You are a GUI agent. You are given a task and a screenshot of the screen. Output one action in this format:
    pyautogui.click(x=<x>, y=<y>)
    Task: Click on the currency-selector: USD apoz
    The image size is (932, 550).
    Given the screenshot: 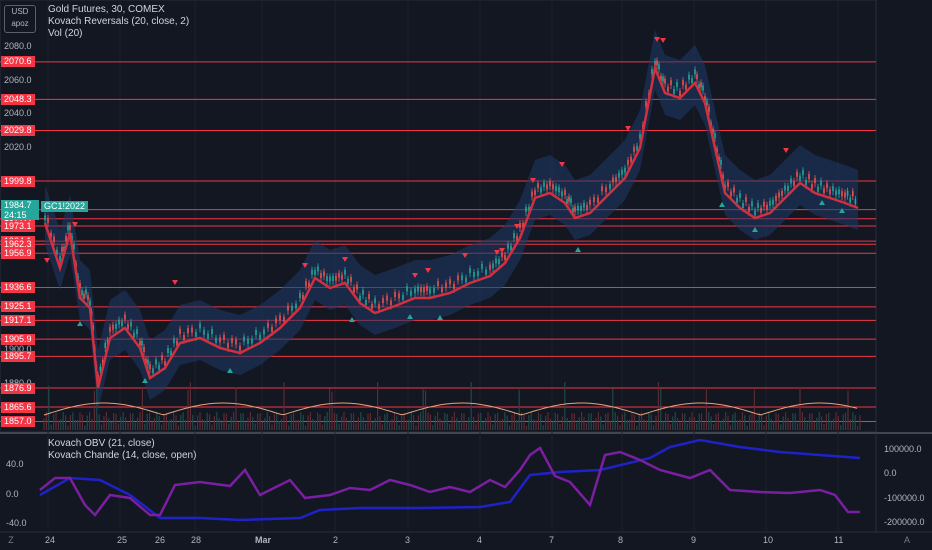 What is the action you would take?
    pyautogui.click(x=20, y=19)
    